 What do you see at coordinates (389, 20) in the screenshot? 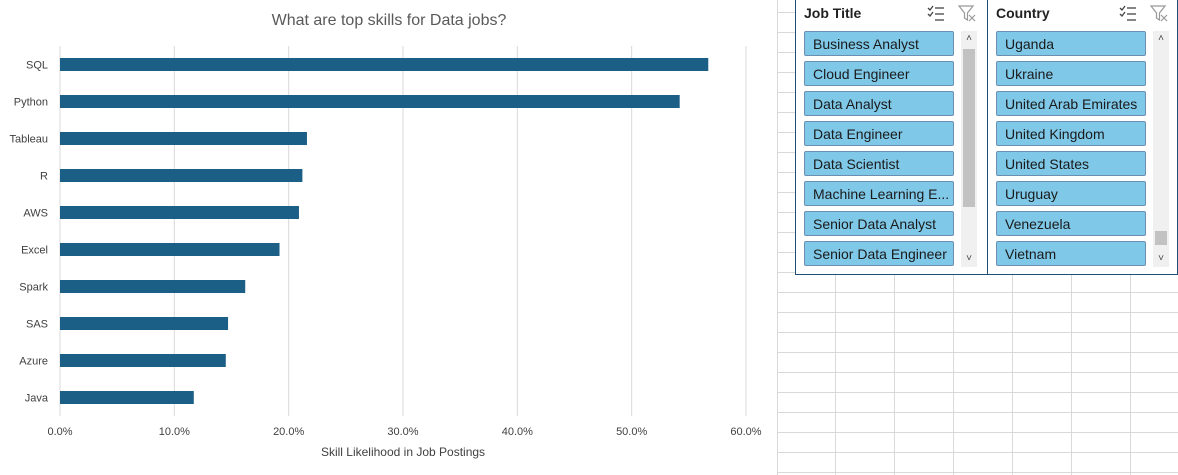
I see `chart-title: What are top skills for Data jobs?` at bounding box center [389, 20].